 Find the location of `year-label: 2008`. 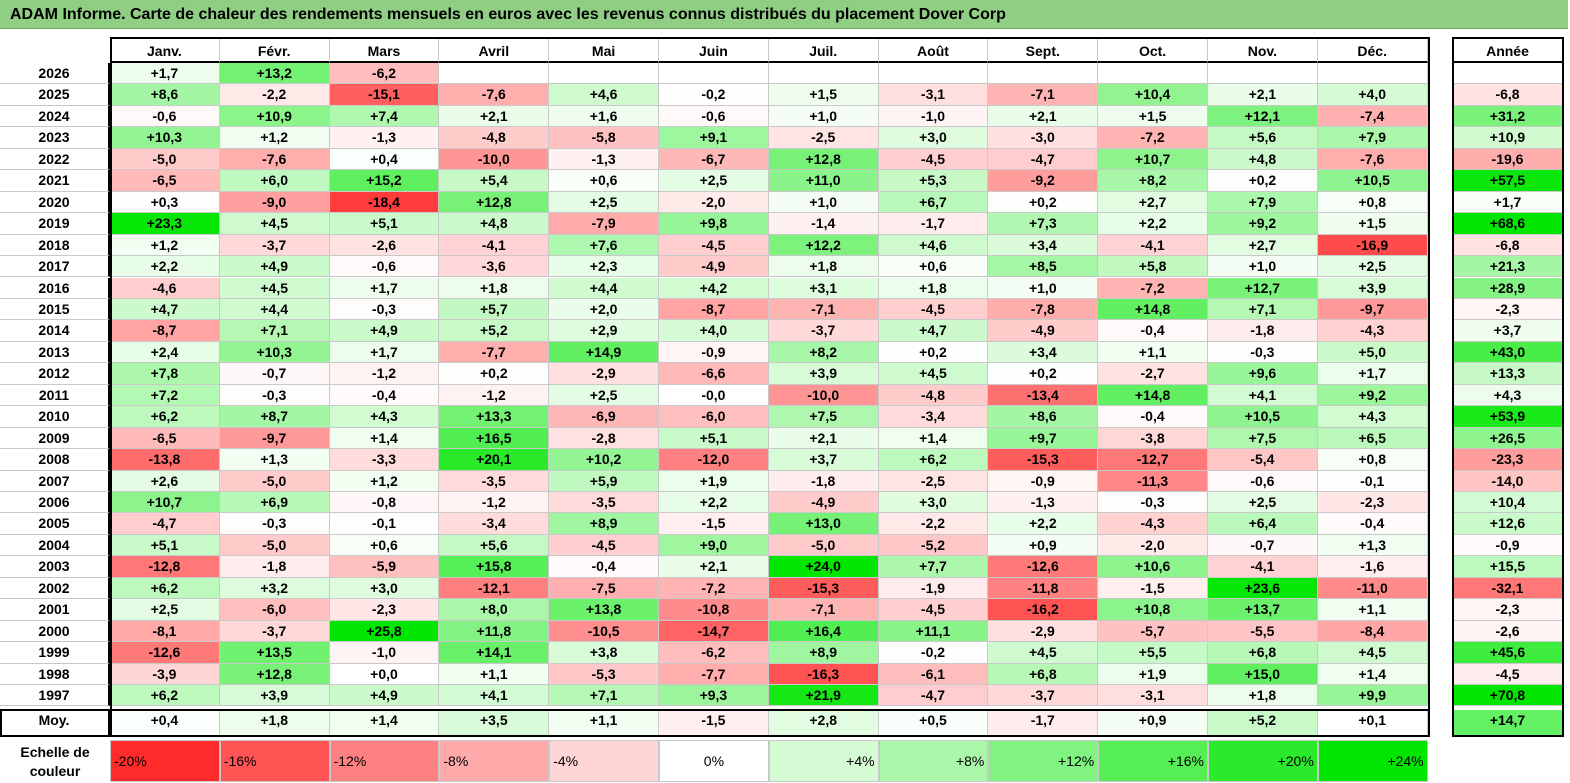

year-label: 2008 is located at coordinates (55, 460).